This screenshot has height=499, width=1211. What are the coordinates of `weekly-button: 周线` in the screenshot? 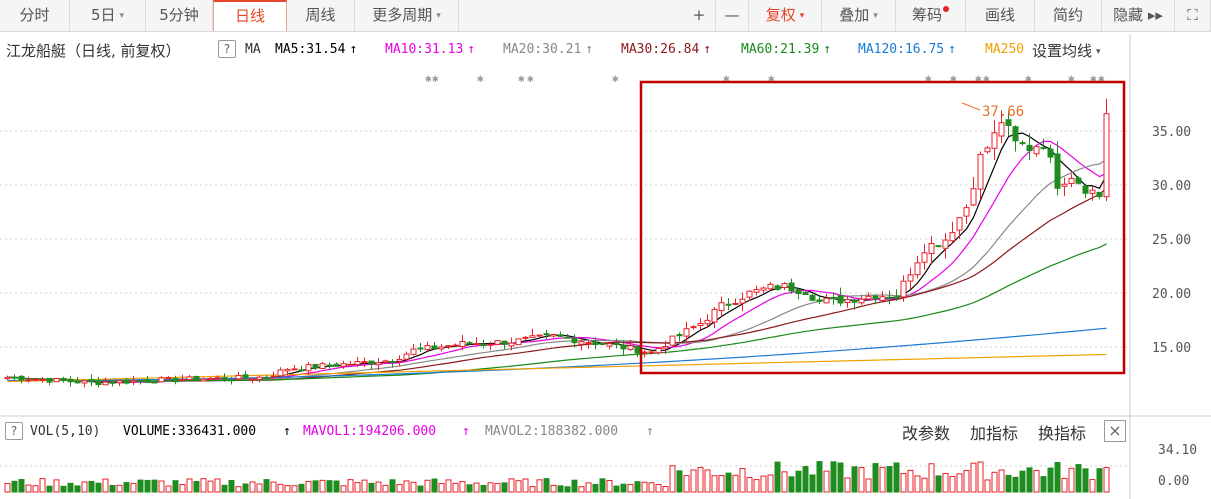 It's located at (321, 15).